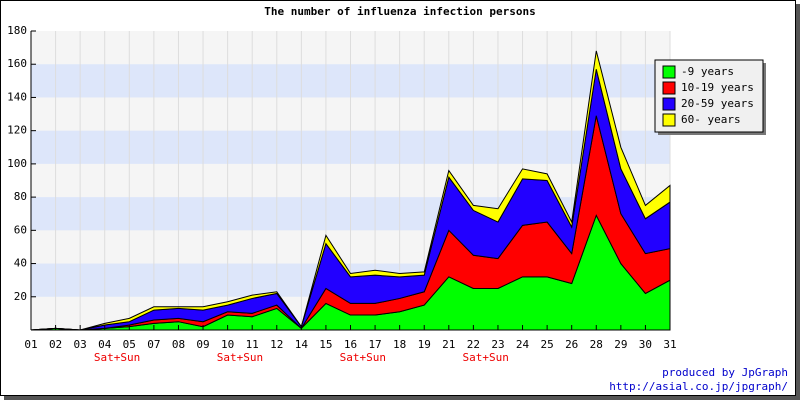 The image size is (800, 400). What do you see at coordinates (669, 344) in the screenshot?
I see `x-tick-label: 31` at bounding box center [669, 344].